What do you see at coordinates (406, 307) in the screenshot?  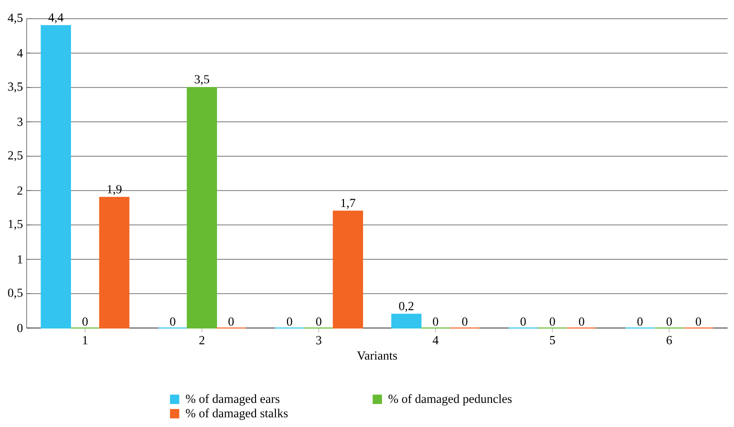 I see `data-label: 0,2` at bounding box center [406, 307].